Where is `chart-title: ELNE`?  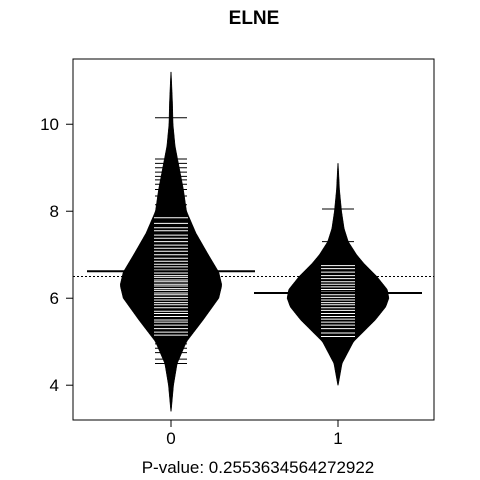 chart-title: ELNE is located at coordinates (254, 18).